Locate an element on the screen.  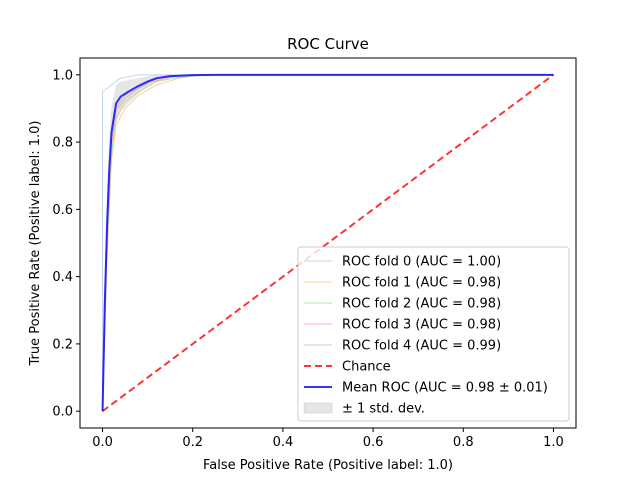
y-tick-label: 0.2 is located at coordinates (62, 344).